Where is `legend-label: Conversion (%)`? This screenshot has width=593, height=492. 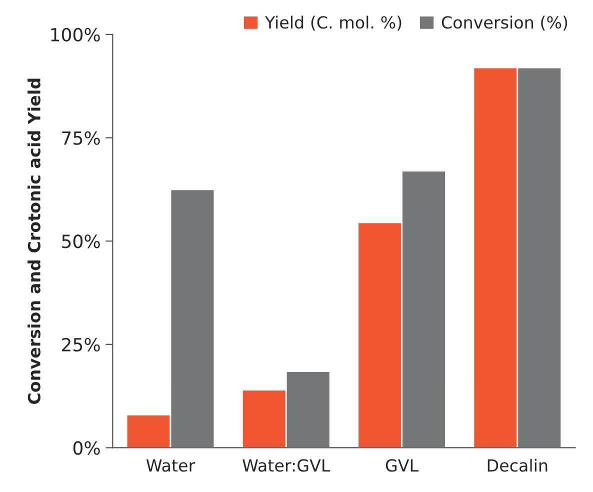
legend-label: Conversion (%) is located at coordinates (505, 23).